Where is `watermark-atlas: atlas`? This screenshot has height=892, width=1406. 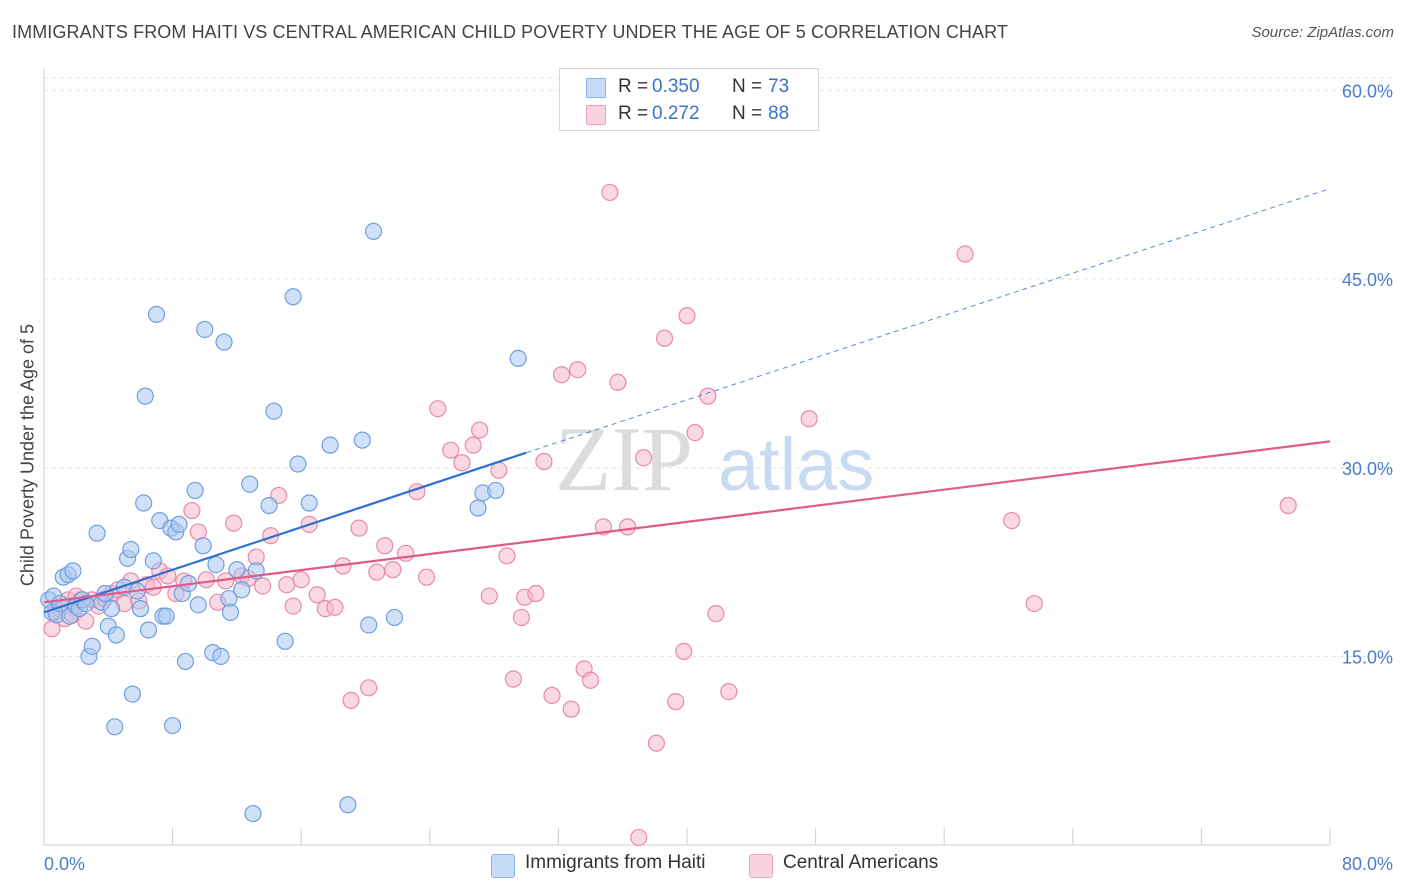
watermark-atlas: atlas is located at coordinates (796, 464).